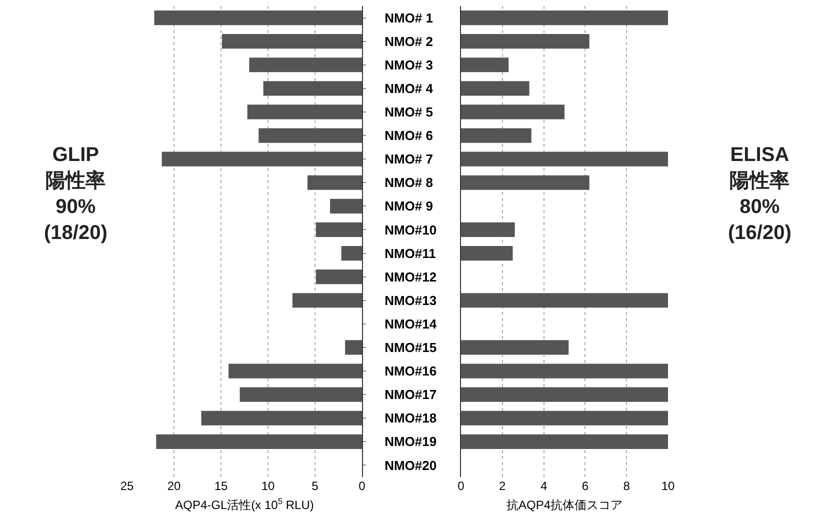 This screenshot has width=822, height=529. What do you see at coordinates (410, 371) in the screenshot?
I see `y-tick-label: NMO#16` at bounding box center [410, 371].